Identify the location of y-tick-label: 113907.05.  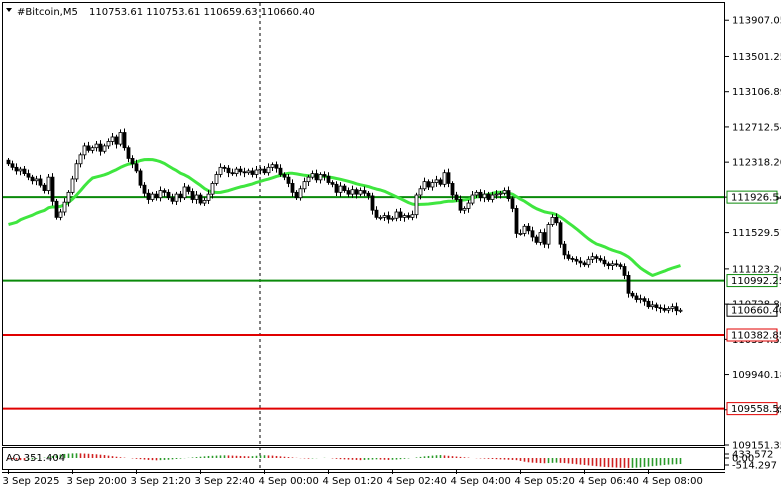
(756, 21).